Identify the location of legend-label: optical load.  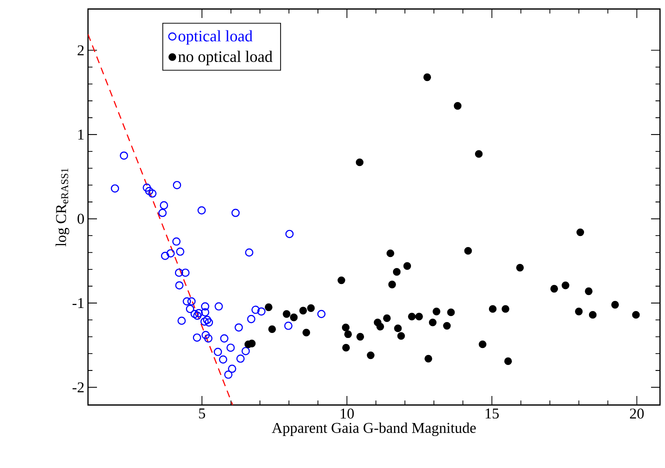
(215, 37).